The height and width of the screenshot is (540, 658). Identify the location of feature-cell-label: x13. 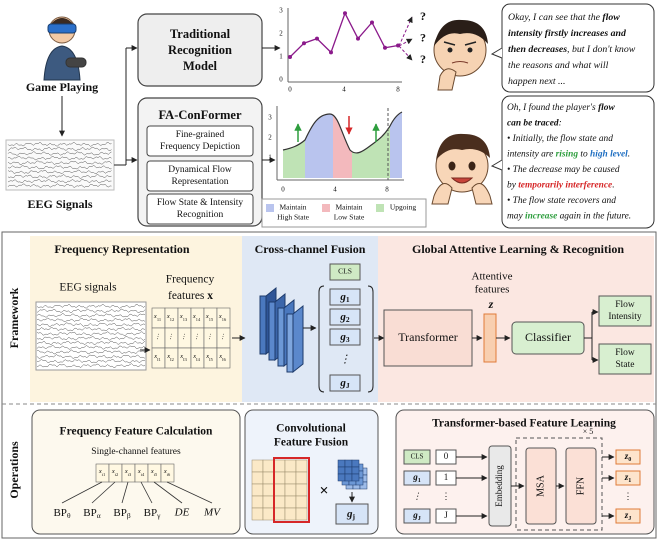
(183, 317).